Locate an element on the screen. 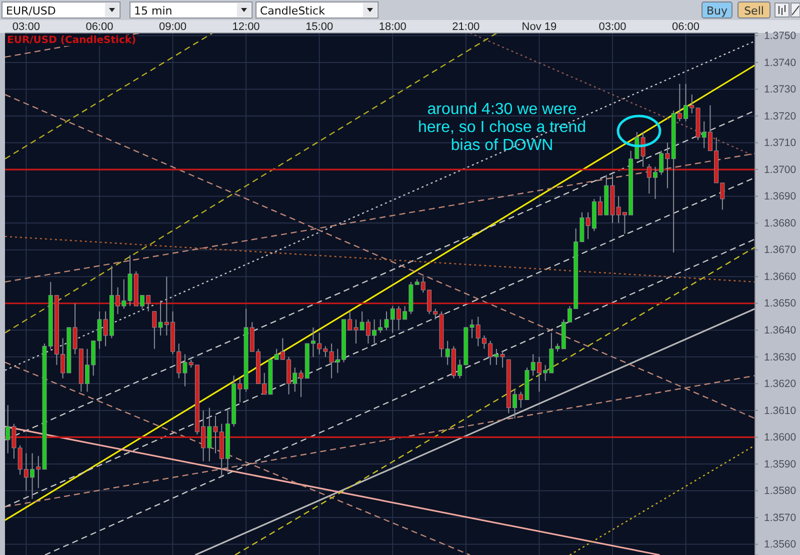  y-tick-label: 1.3680 is located at coordinates (780, 223).